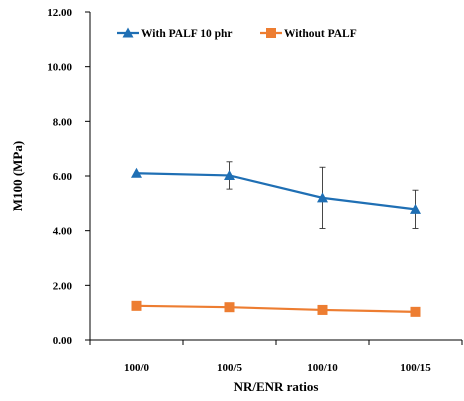 This screenshot has width=464, height=401. What do you see at coordinates (63, 177) in the screenshot?
I see `y-tick-label: 6.00` at bounding box center [63, 177].